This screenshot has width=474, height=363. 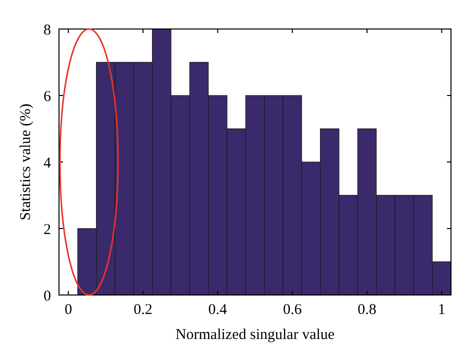 What do you see at coordinates (292, 310) in the screenshot?
I see `x-tick-label: 0.6` at bounding box center [292, 310].